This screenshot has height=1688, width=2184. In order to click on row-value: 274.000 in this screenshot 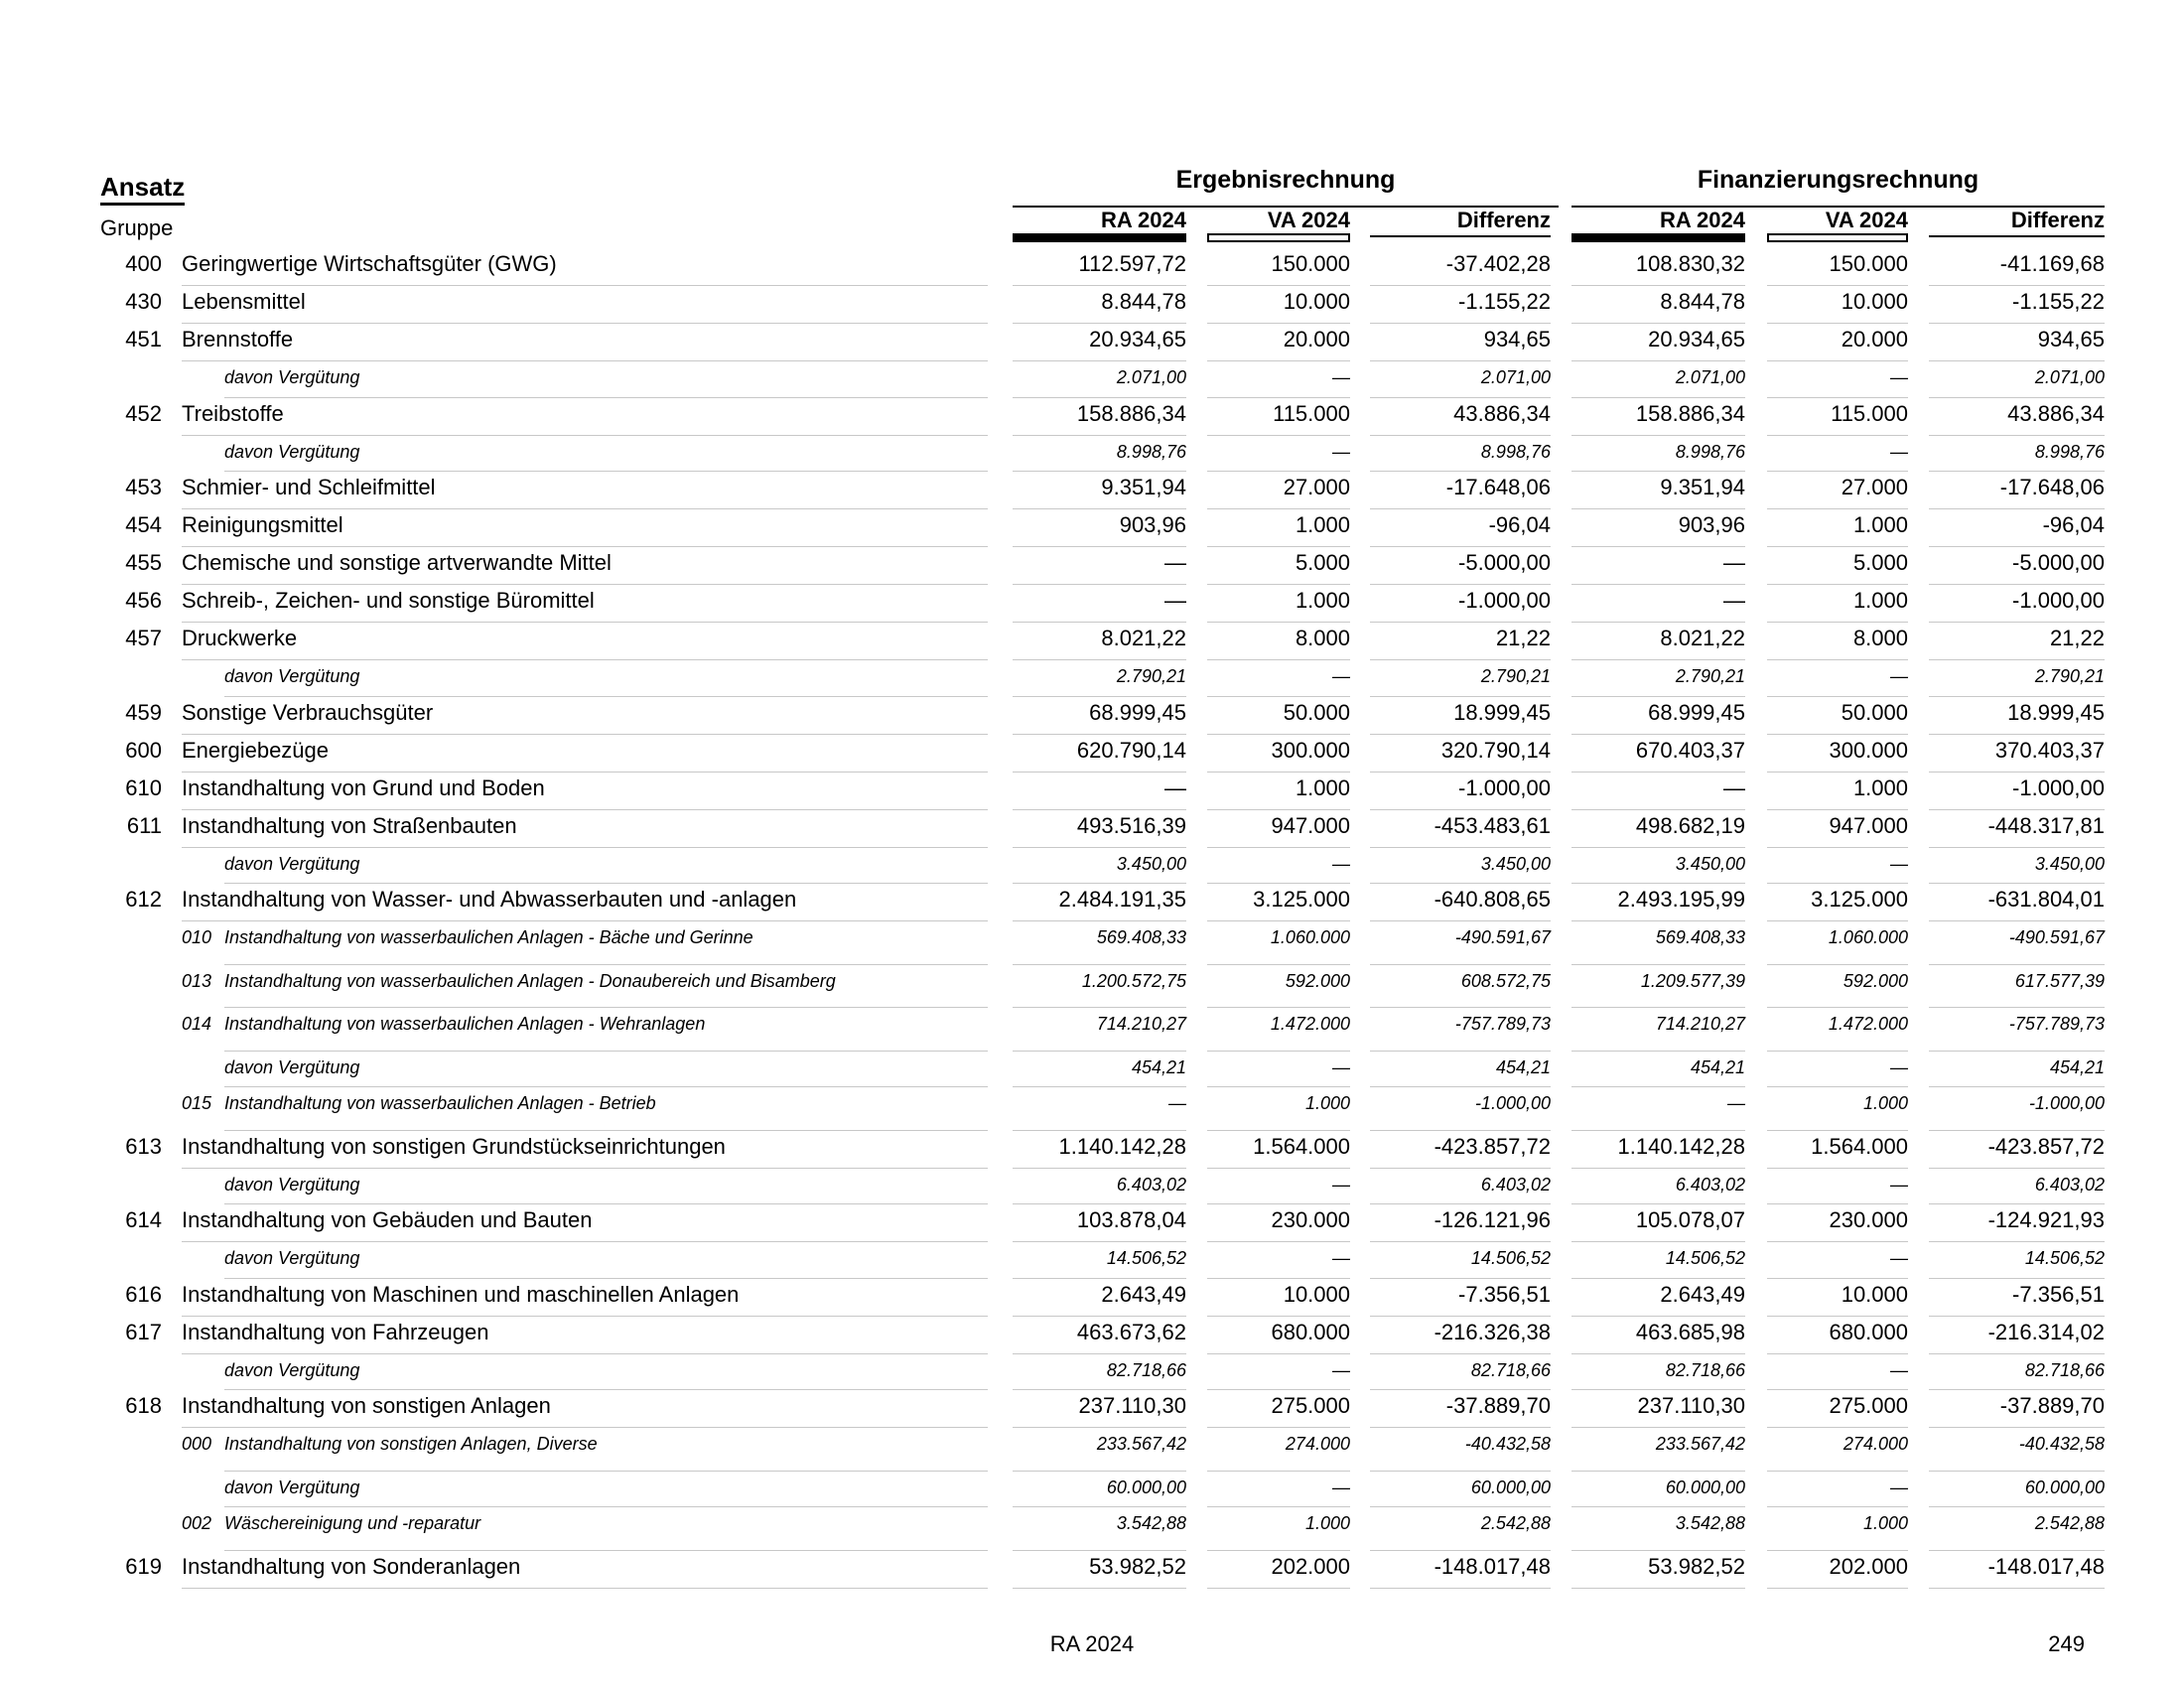, I will do `click(1875, 1444)`.